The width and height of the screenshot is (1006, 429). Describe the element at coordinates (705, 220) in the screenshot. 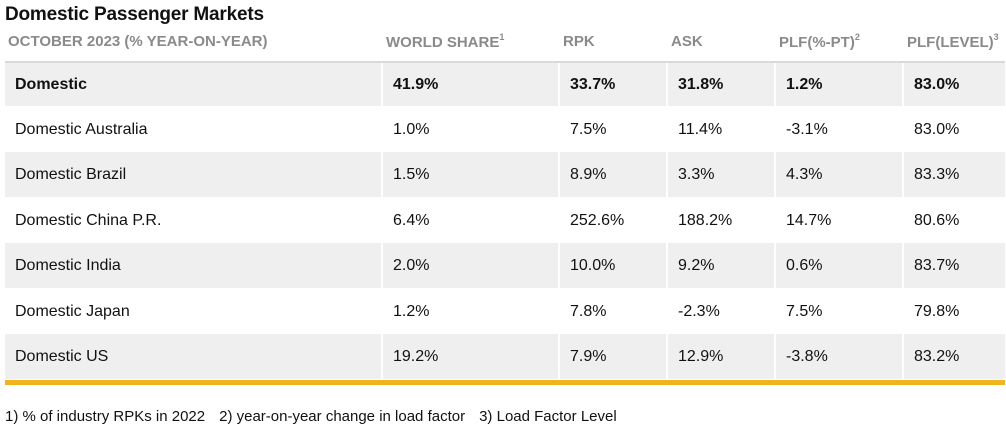

I see `cell-ask: 188.2%` at that location.